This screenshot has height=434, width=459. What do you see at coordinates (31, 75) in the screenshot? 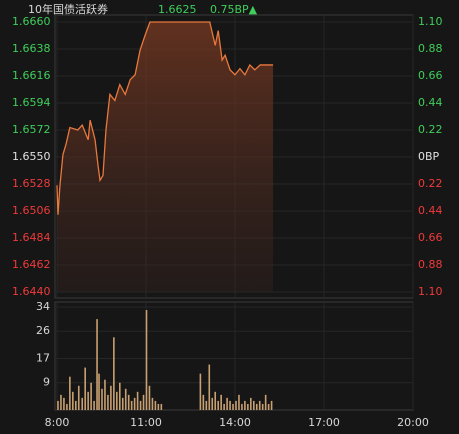
I see `y-tick-label: 1.6616` at bounding box center [31, 75].